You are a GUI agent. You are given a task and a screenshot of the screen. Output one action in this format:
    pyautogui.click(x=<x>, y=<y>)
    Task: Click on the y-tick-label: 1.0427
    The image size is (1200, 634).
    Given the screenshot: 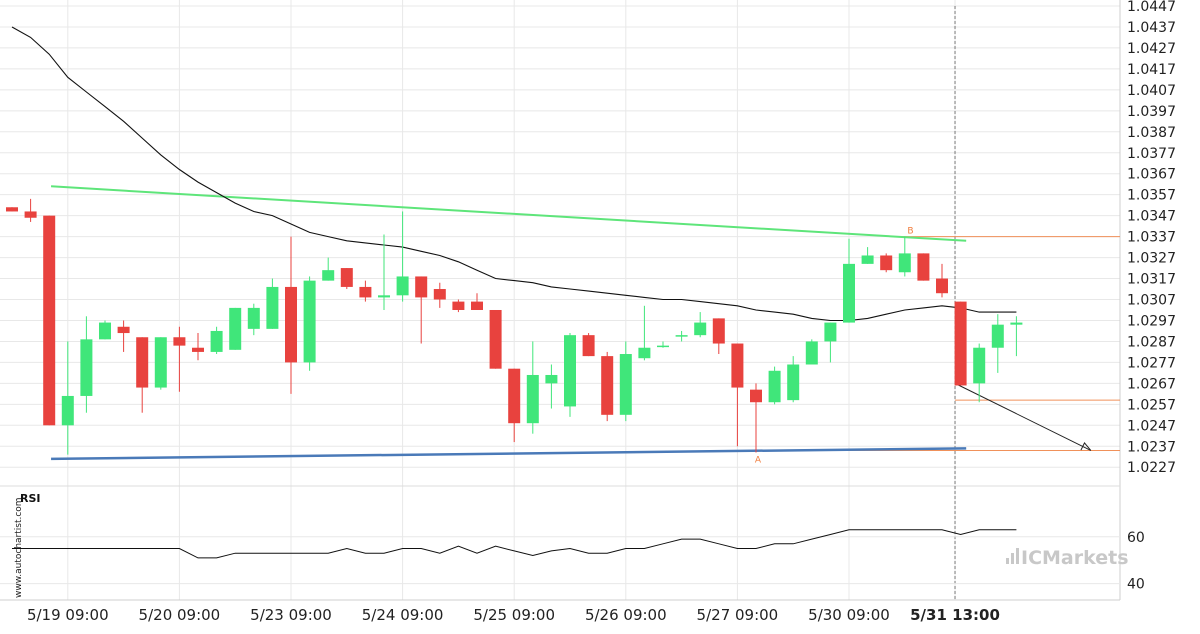 What is the action you would take?
    pyautogui.click(x=1151, y=49)
    